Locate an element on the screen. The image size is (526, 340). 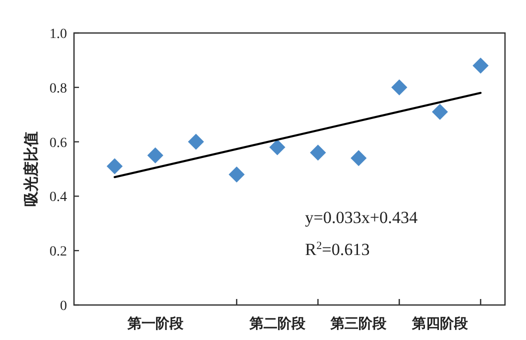
xtick: 第三阶段 is located at coordinates (358, 324).